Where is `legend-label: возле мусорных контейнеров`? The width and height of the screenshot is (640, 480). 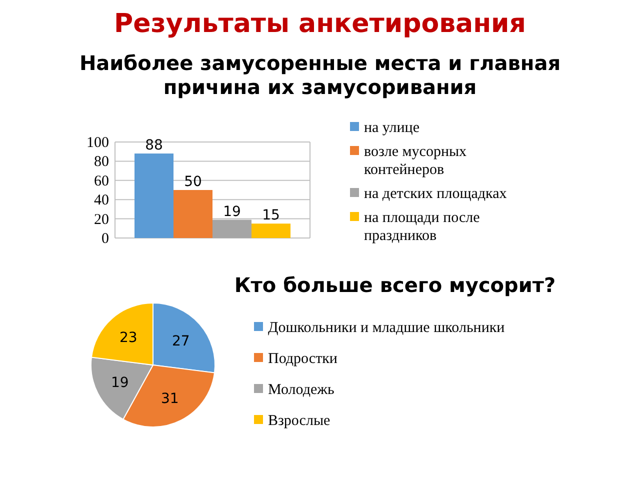 legend-label: возле мусорных контейнеров is located at coordinates (416, 161).